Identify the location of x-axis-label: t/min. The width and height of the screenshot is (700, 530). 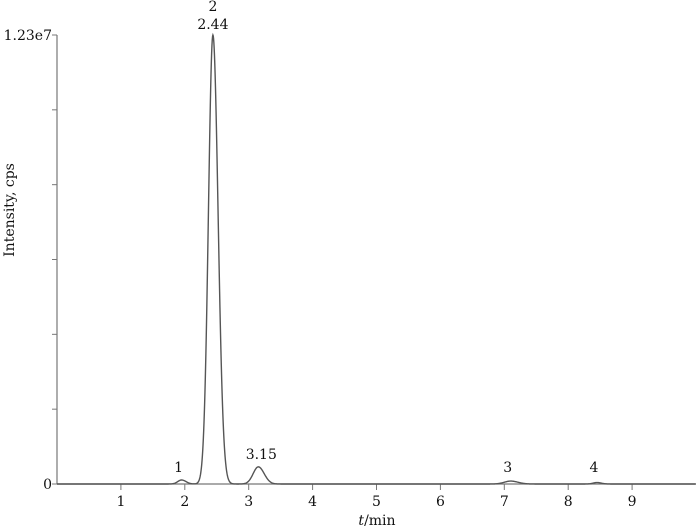
(376, 521).